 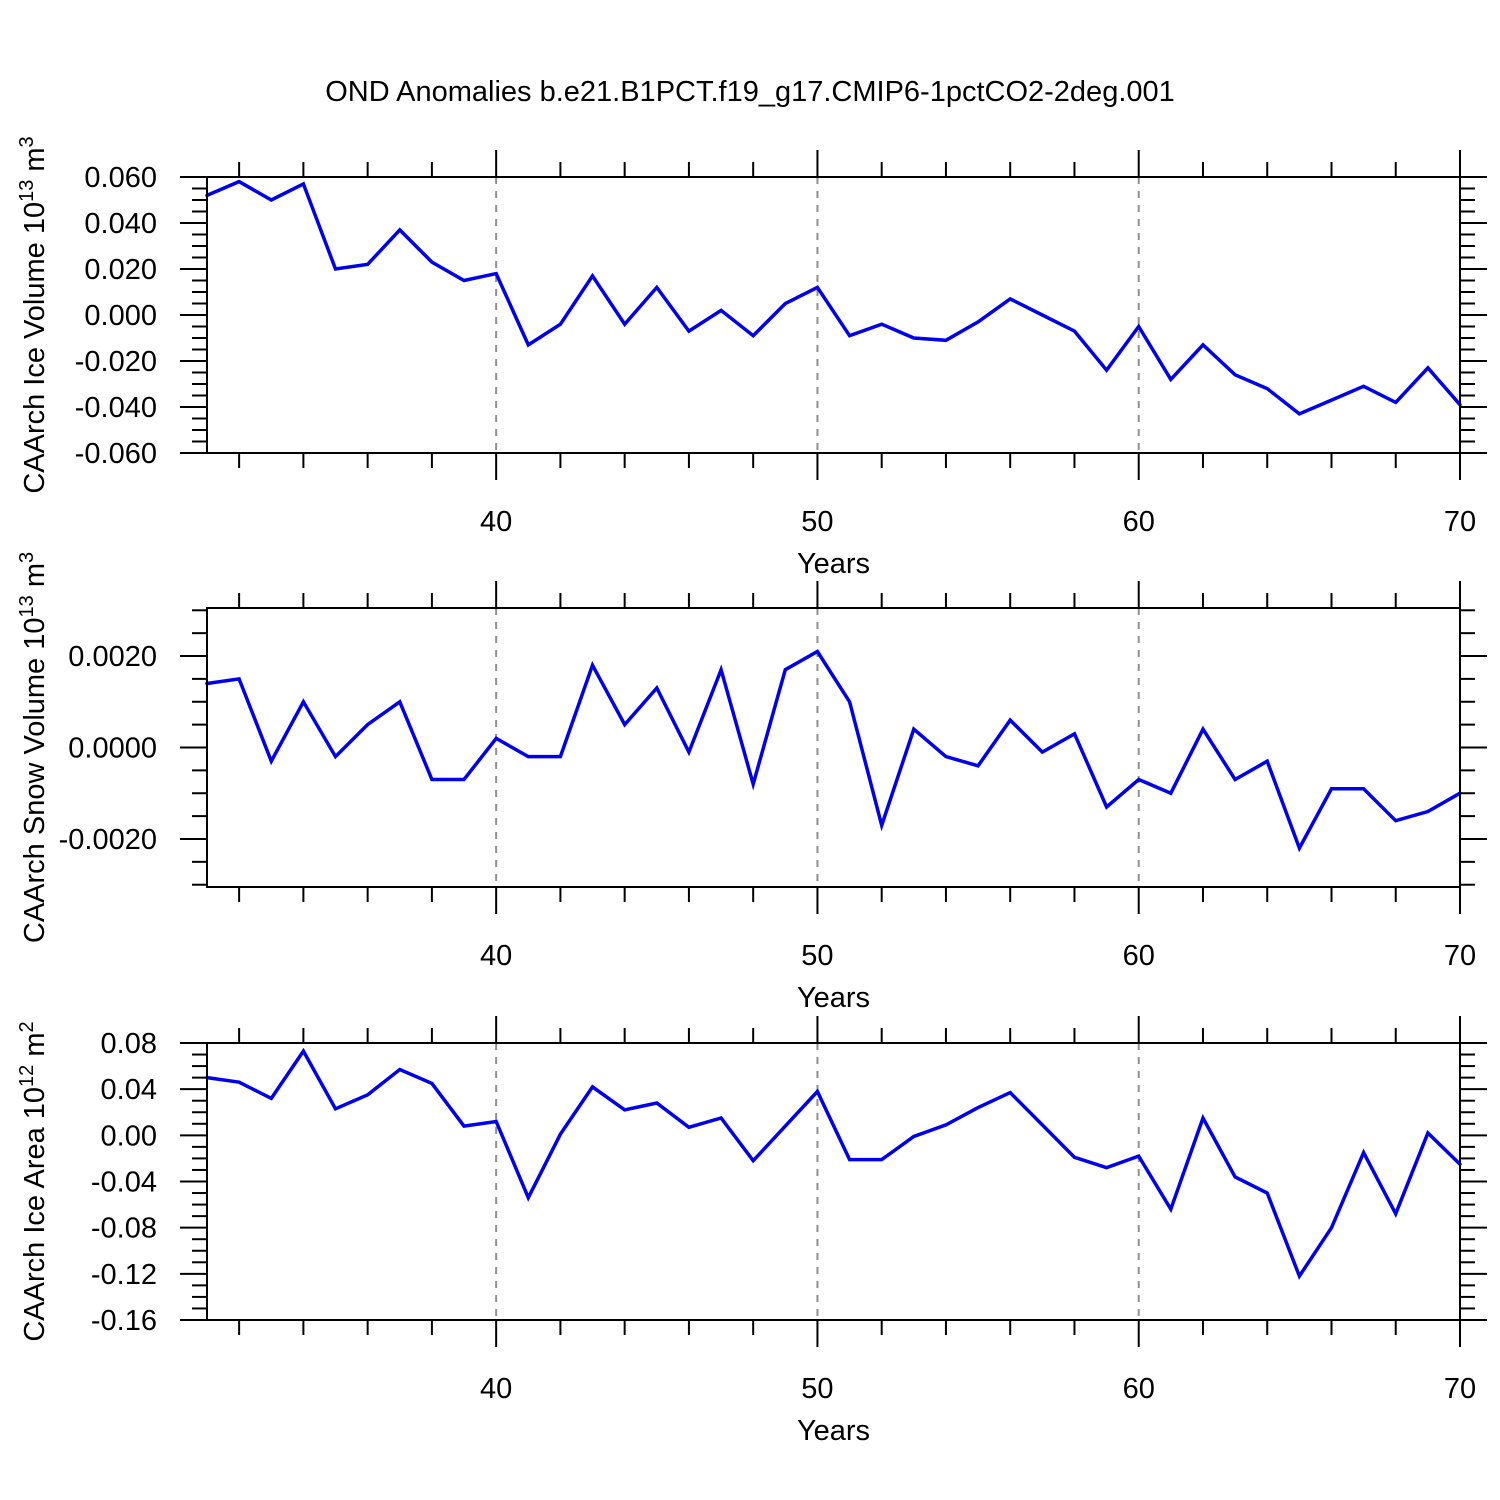 I want to click on y-tick-label: -0.12, so click(x=124, y=1275).